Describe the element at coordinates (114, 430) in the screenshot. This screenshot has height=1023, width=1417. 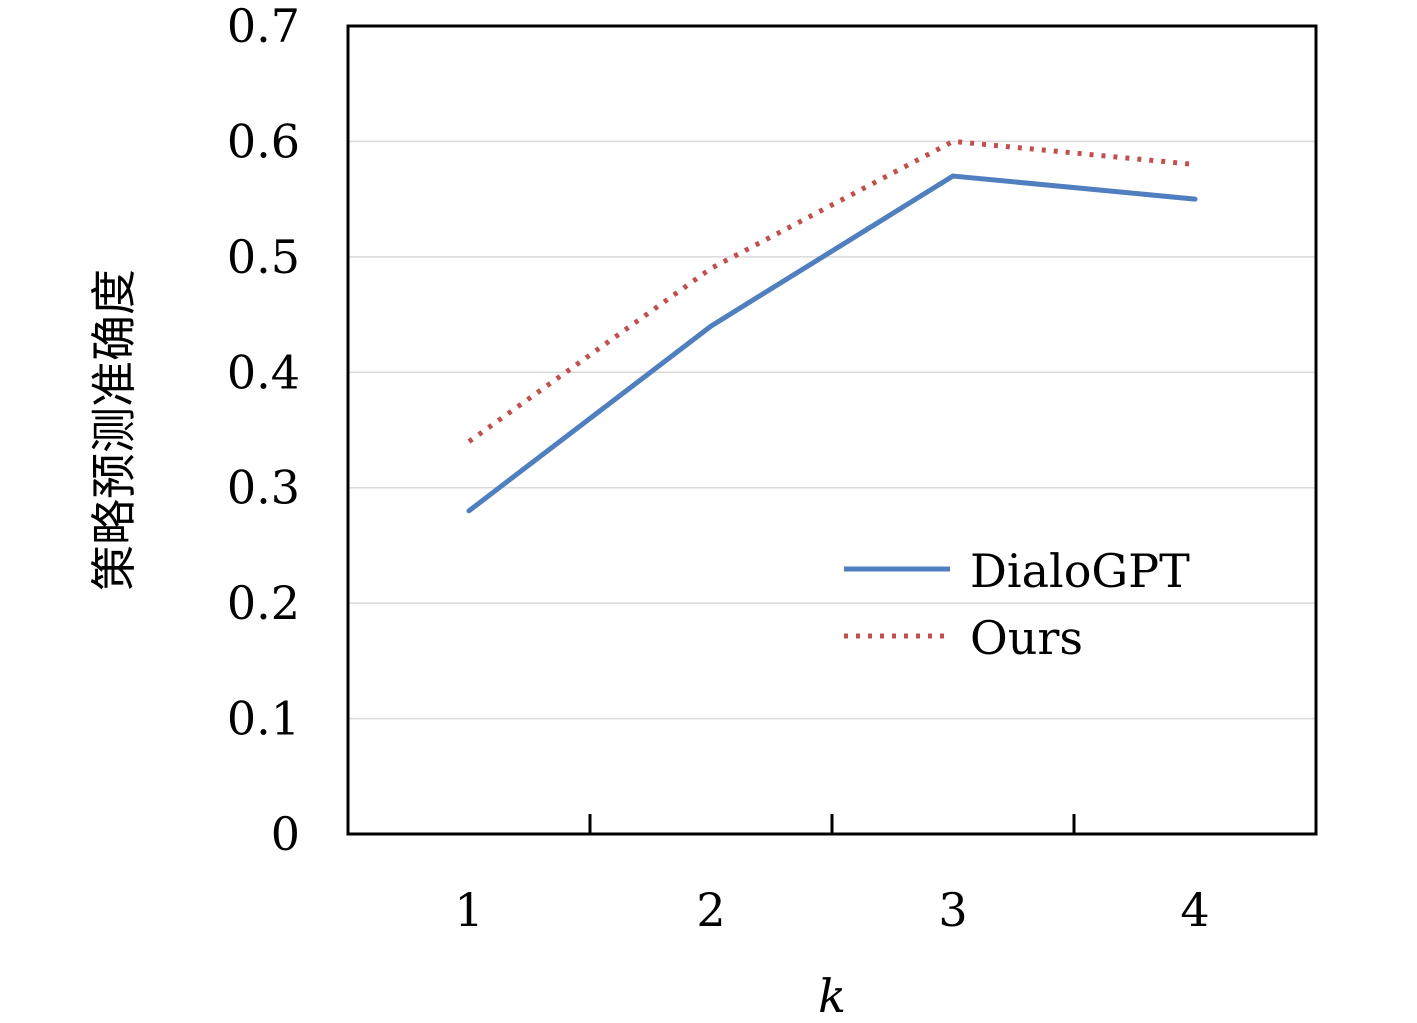
I see `y-axis-title: 策略预测准确度` at that location.